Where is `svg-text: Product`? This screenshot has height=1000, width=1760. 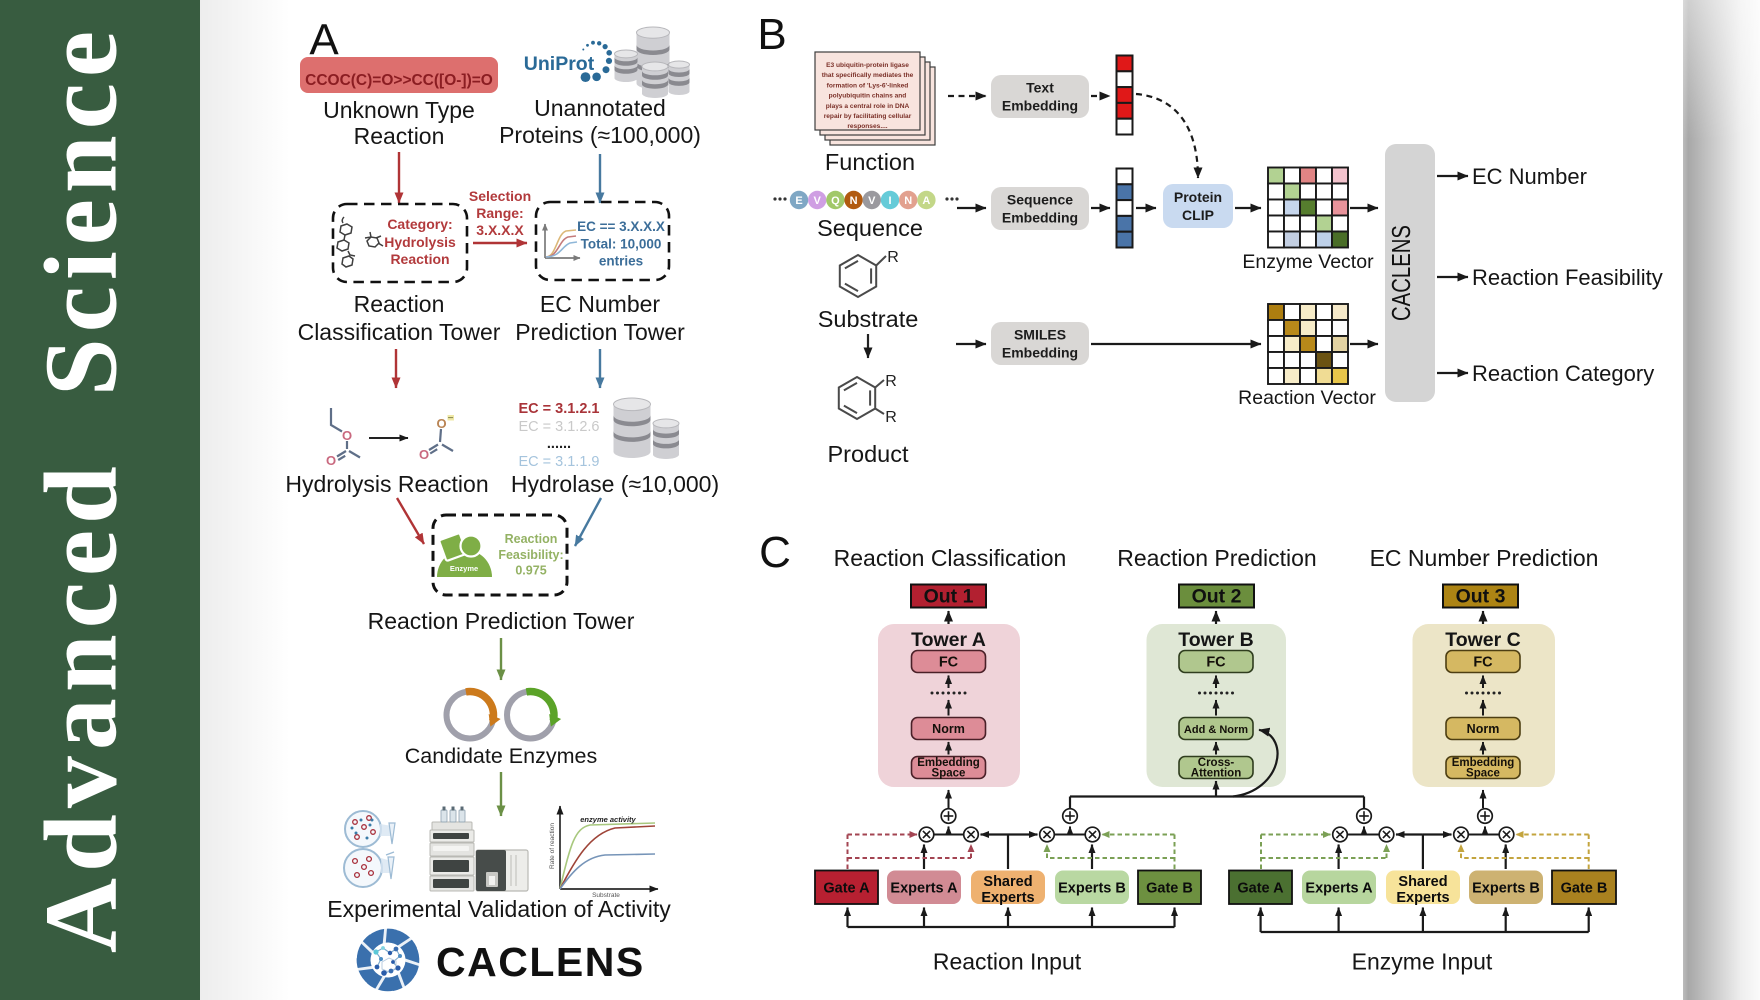 svg-text: Product is located at coordinates (868, 454).